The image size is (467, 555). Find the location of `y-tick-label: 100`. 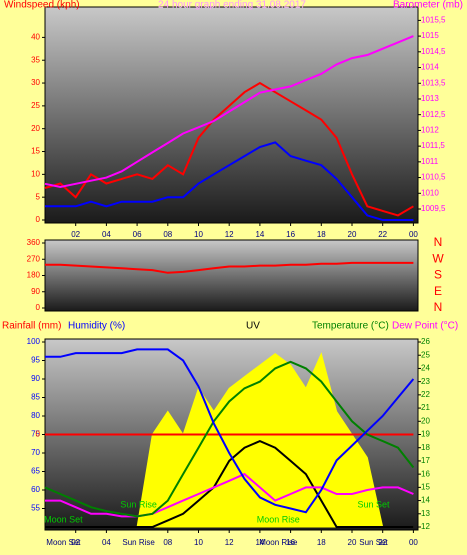

y-tick-label: 100 is located at coordinates (34, 341).